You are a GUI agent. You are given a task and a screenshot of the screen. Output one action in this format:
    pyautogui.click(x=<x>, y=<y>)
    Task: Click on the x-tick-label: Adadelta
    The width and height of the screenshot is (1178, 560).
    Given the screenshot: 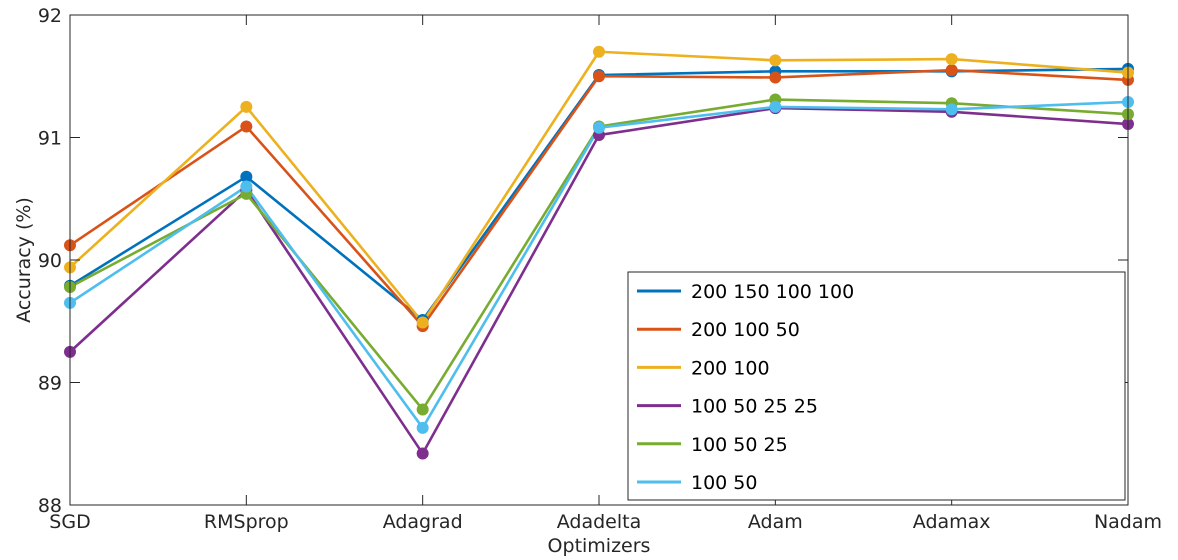 What is the action you would take?
    pyautogui.click(x=599, y=522)
    